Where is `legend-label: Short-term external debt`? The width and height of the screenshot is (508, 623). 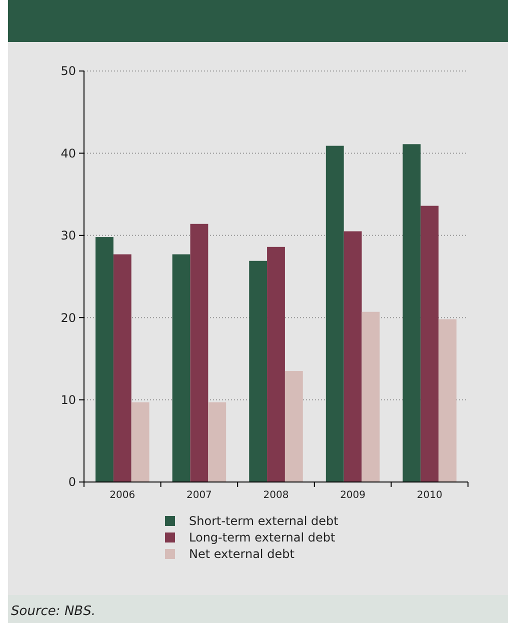 legend-label: Short-term external debt is located at coordinates (264, 521).